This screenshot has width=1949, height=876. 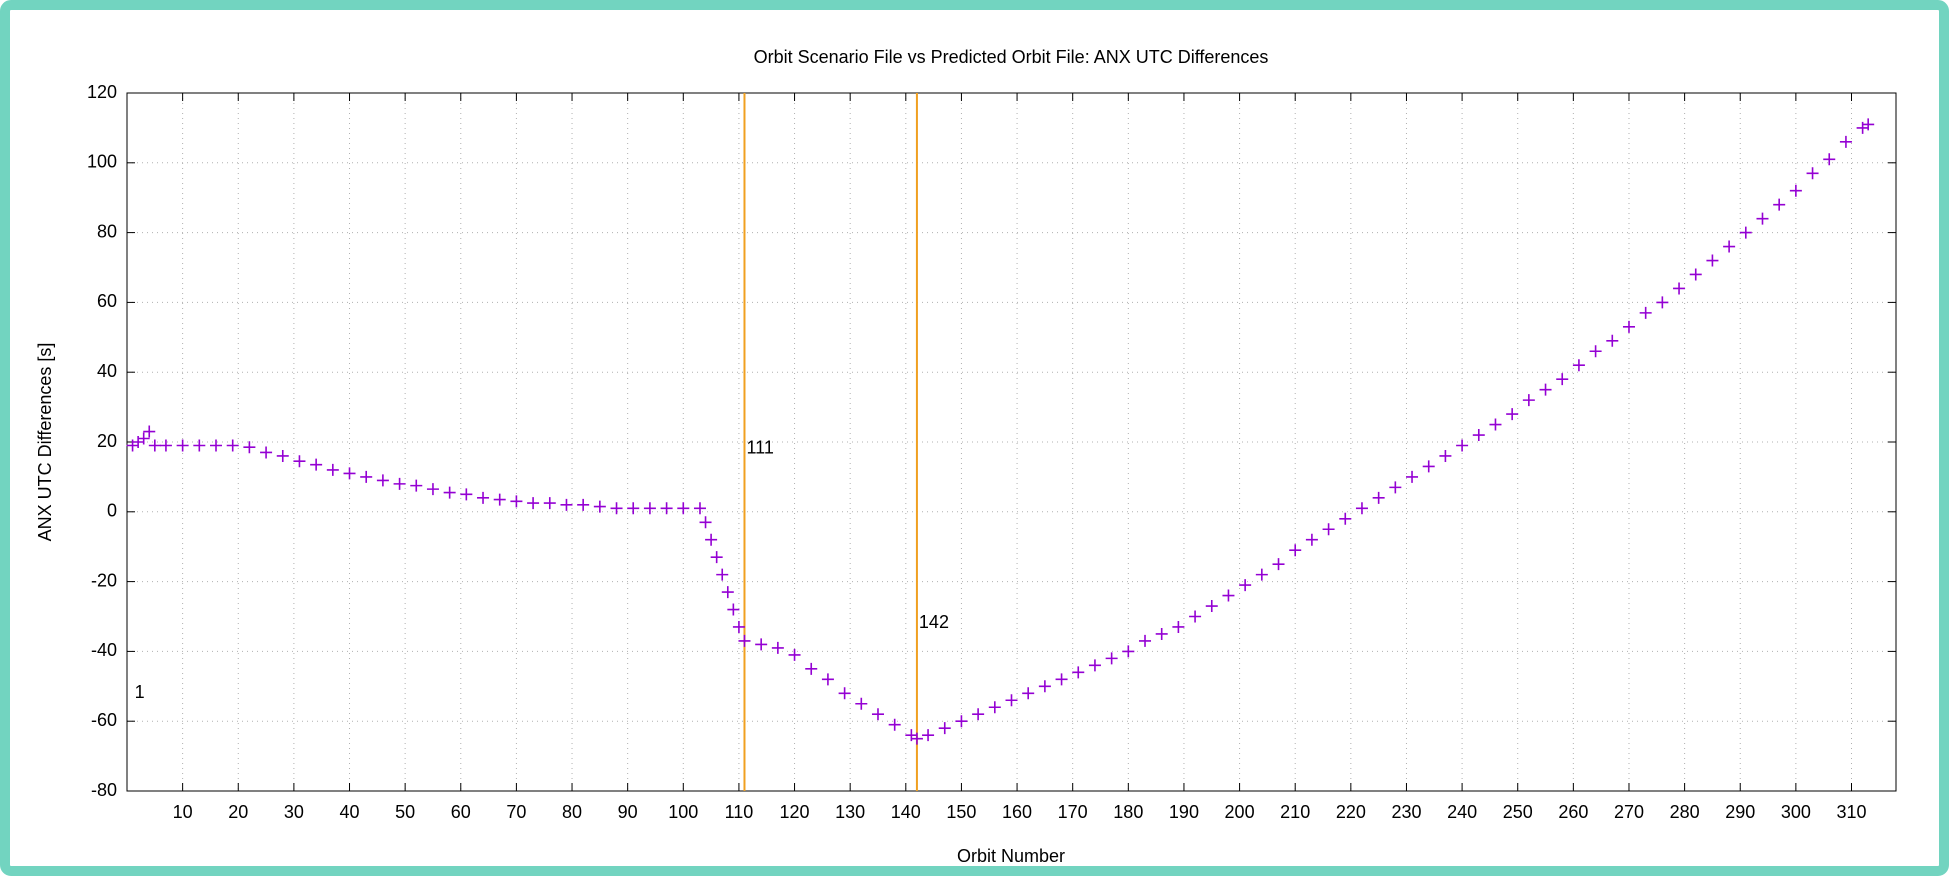 What do you see at coordinates (934, 622) in the screenshot?
I see `marker-label: 142` at bounding box center [934, 622].